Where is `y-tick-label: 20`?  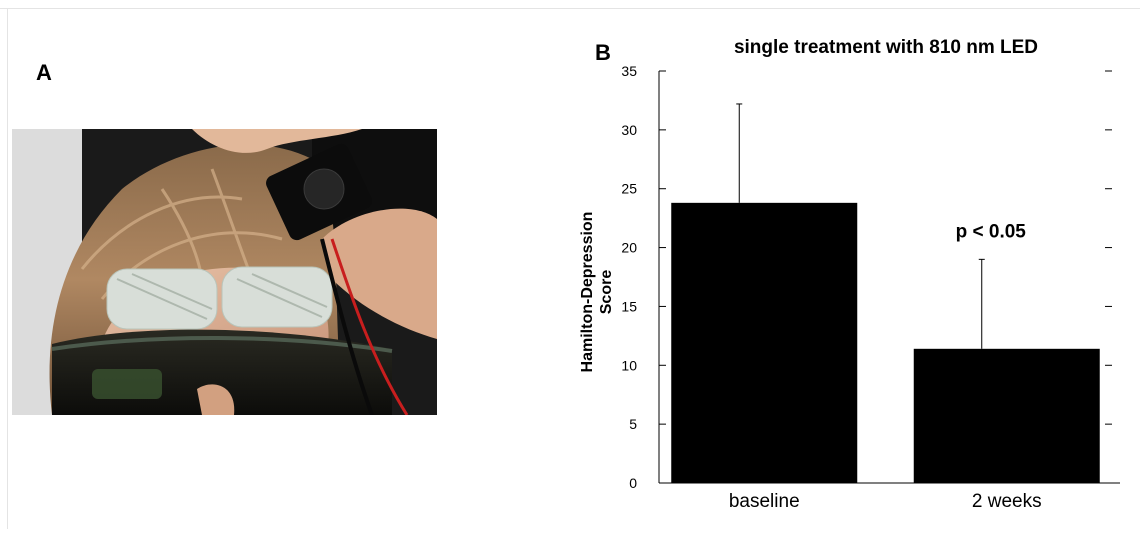
y-tick-label: 20 is located at coordinates (629, 248).